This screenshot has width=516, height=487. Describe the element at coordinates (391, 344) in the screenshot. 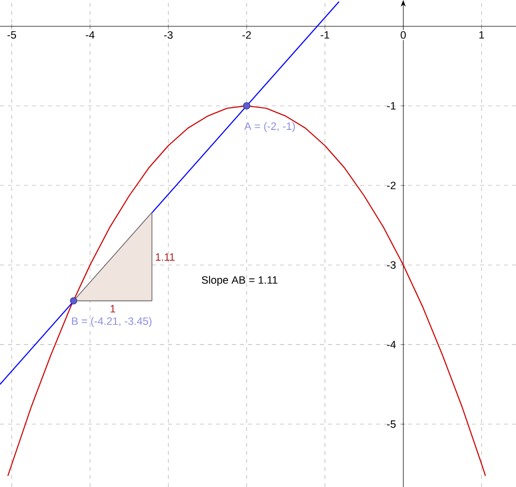

I see `y-tick-label: -4` at that location.